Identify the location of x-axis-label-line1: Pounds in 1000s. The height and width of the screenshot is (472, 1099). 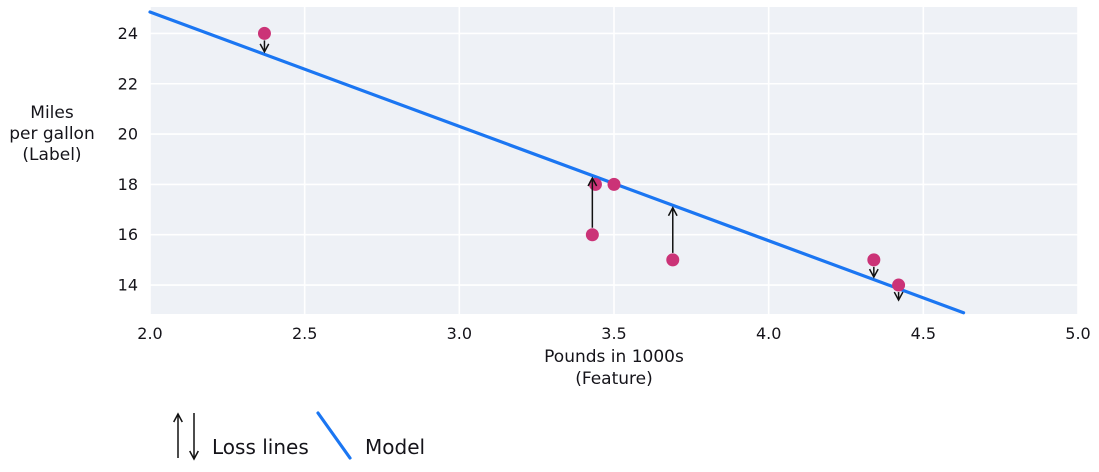
(614, 357).